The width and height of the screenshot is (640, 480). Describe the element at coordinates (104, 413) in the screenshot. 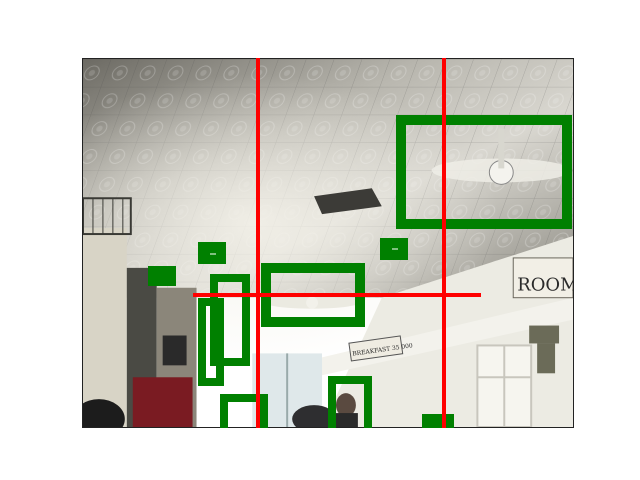

I see `person-bottom-left` at that location.